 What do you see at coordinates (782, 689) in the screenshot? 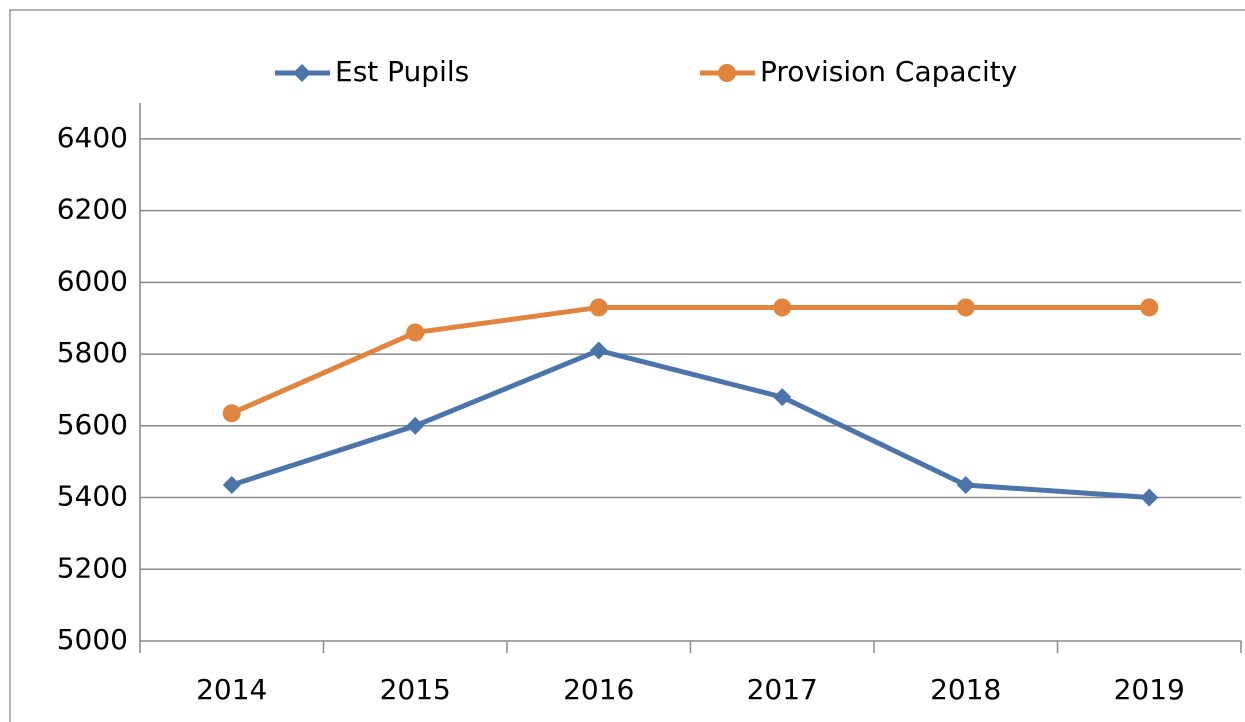
I see `x-tick-label: 2017` at bounding box center [782, 689].